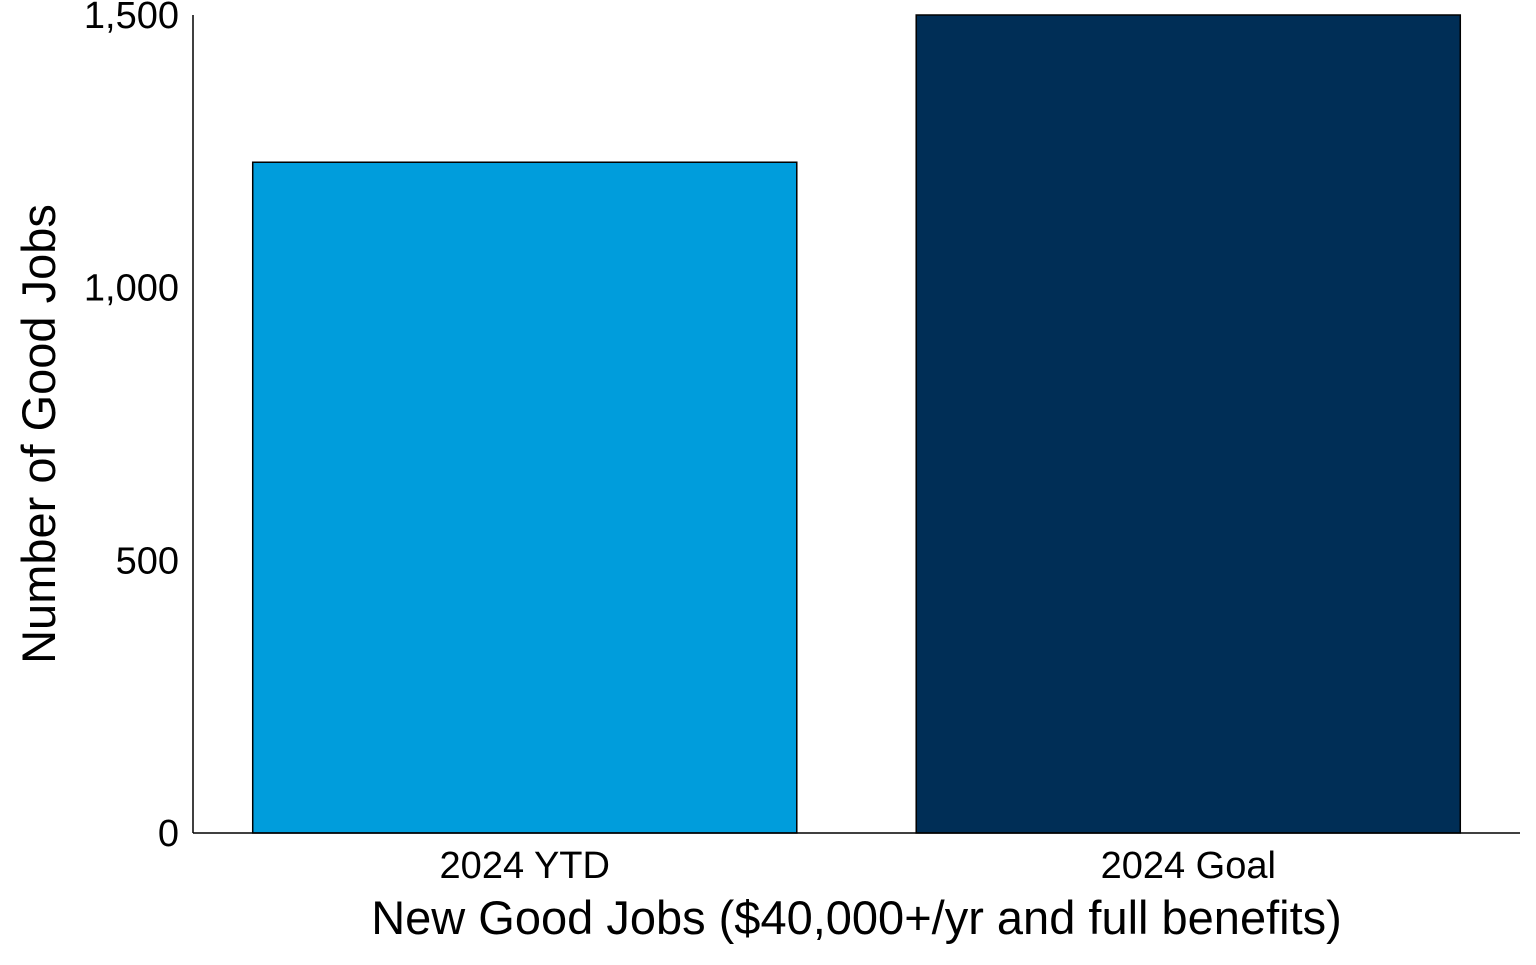 This screenshot has width=1536, height=965. Describe the element at coordinates (525, 866) in the screenshot. I see `x-tick-label: 2024 YTD` at that location.